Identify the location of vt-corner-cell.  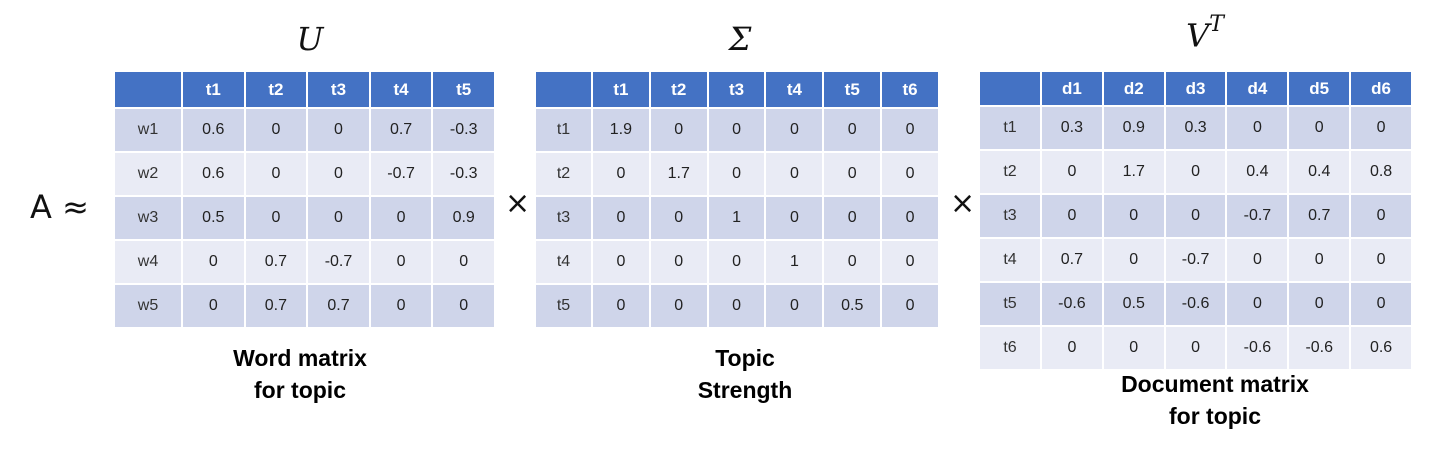
(1011, 89).